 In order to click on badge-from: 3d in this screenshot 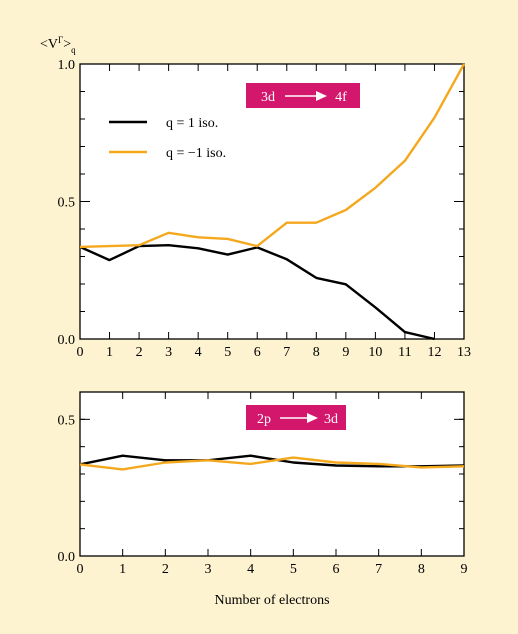, I will do `click(268, 97)`.